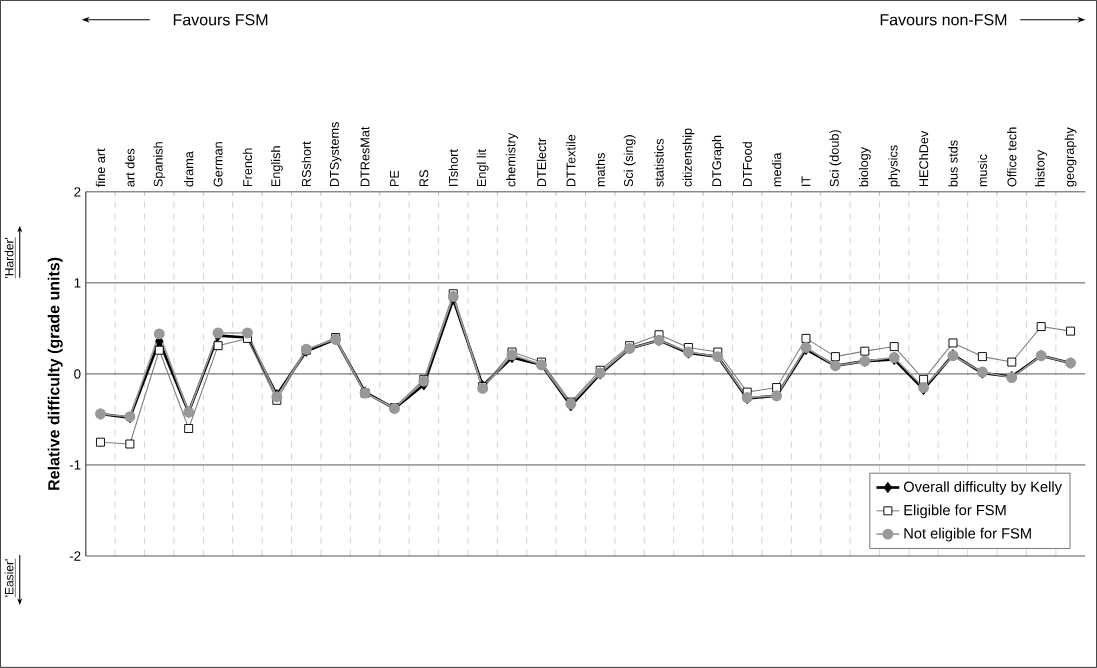  What do you see at coordinates (629, 161) in the screenshot?
I see `x-tick-label: Sci (sing)` at bounding box center [629, 161].